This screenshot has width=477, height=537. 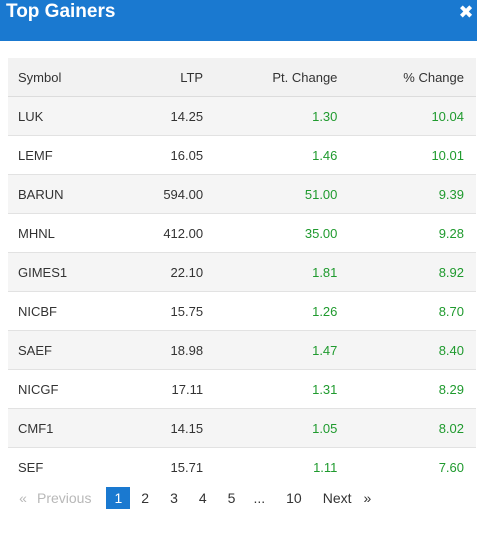 I want to click on page-3-button: 3, so click(x=174, y=498).